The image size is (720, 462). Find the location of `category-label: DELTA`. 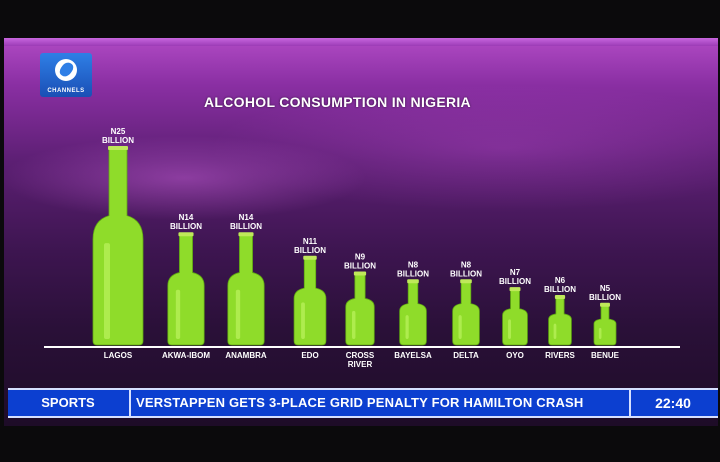

category-label: DELTA is located at coordinates (466, 355).